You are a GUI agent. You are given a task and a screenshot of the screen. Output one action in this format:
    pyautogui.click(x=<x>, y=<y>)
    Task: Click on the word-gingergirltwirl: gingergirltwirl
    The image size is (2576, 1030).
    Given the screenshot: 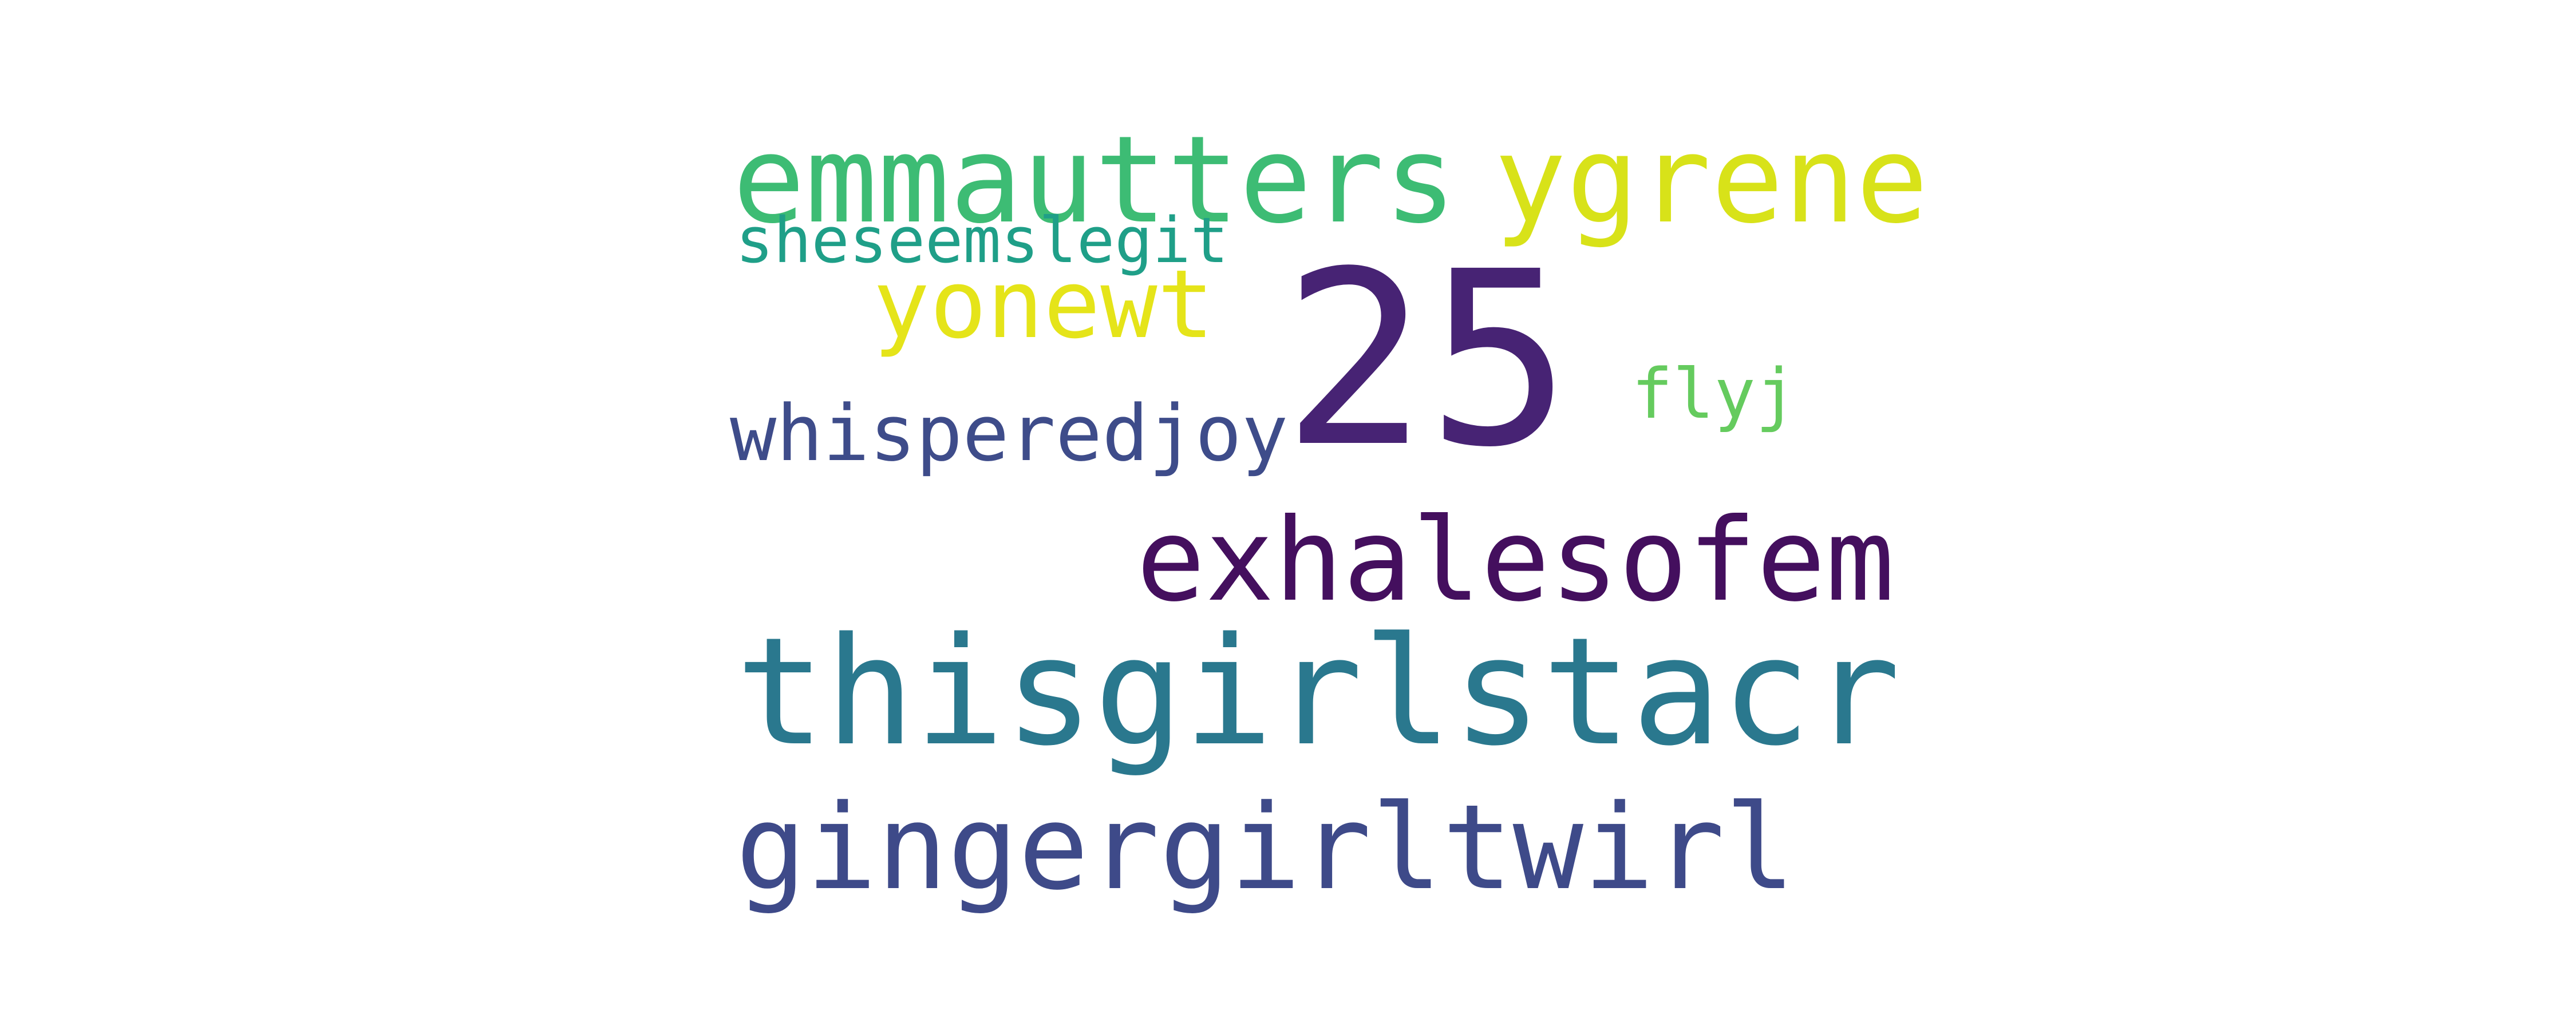 What is the action you would take?
    pyautogui.click(x=1266, y=848)
    